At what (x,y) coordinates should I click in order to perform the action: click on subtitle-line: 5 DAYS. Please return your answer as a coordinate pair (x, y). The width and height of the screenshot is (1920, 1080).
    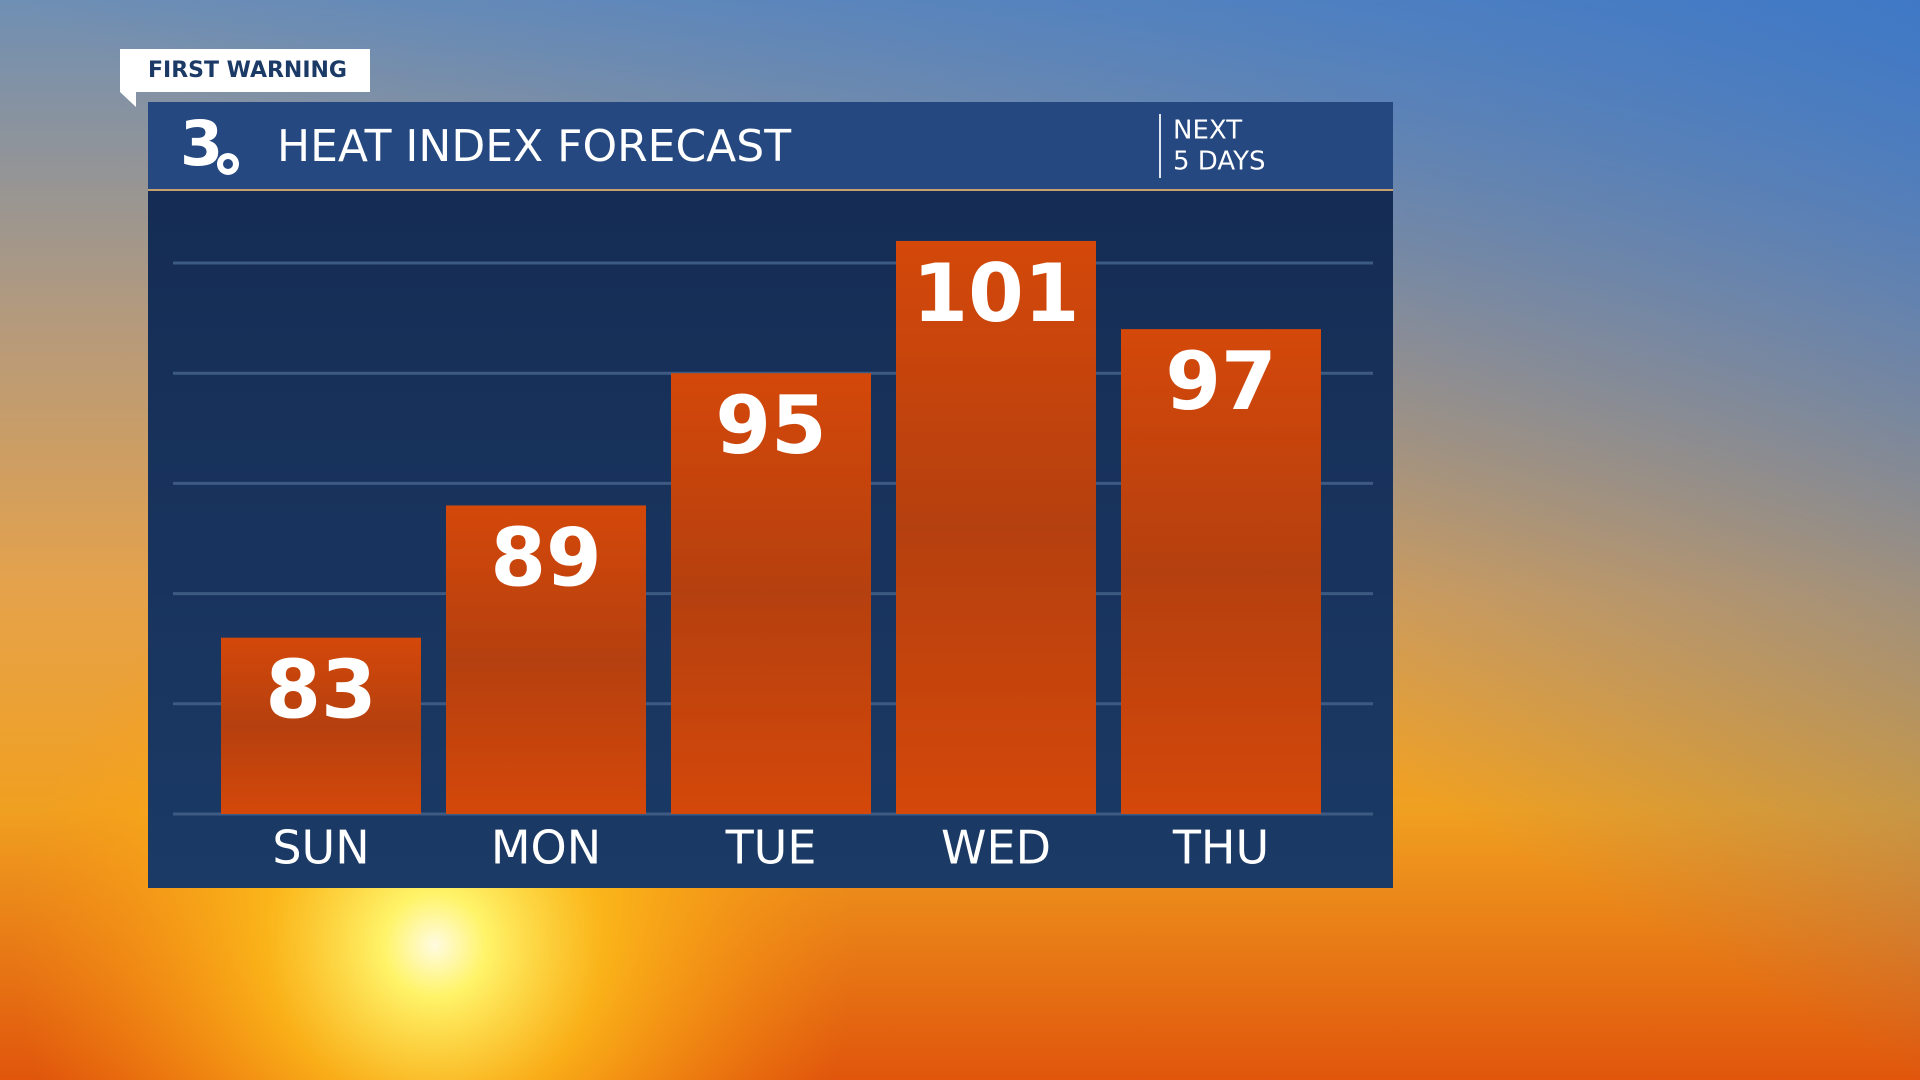
    Looking at the image, I should click on (1219, 162).